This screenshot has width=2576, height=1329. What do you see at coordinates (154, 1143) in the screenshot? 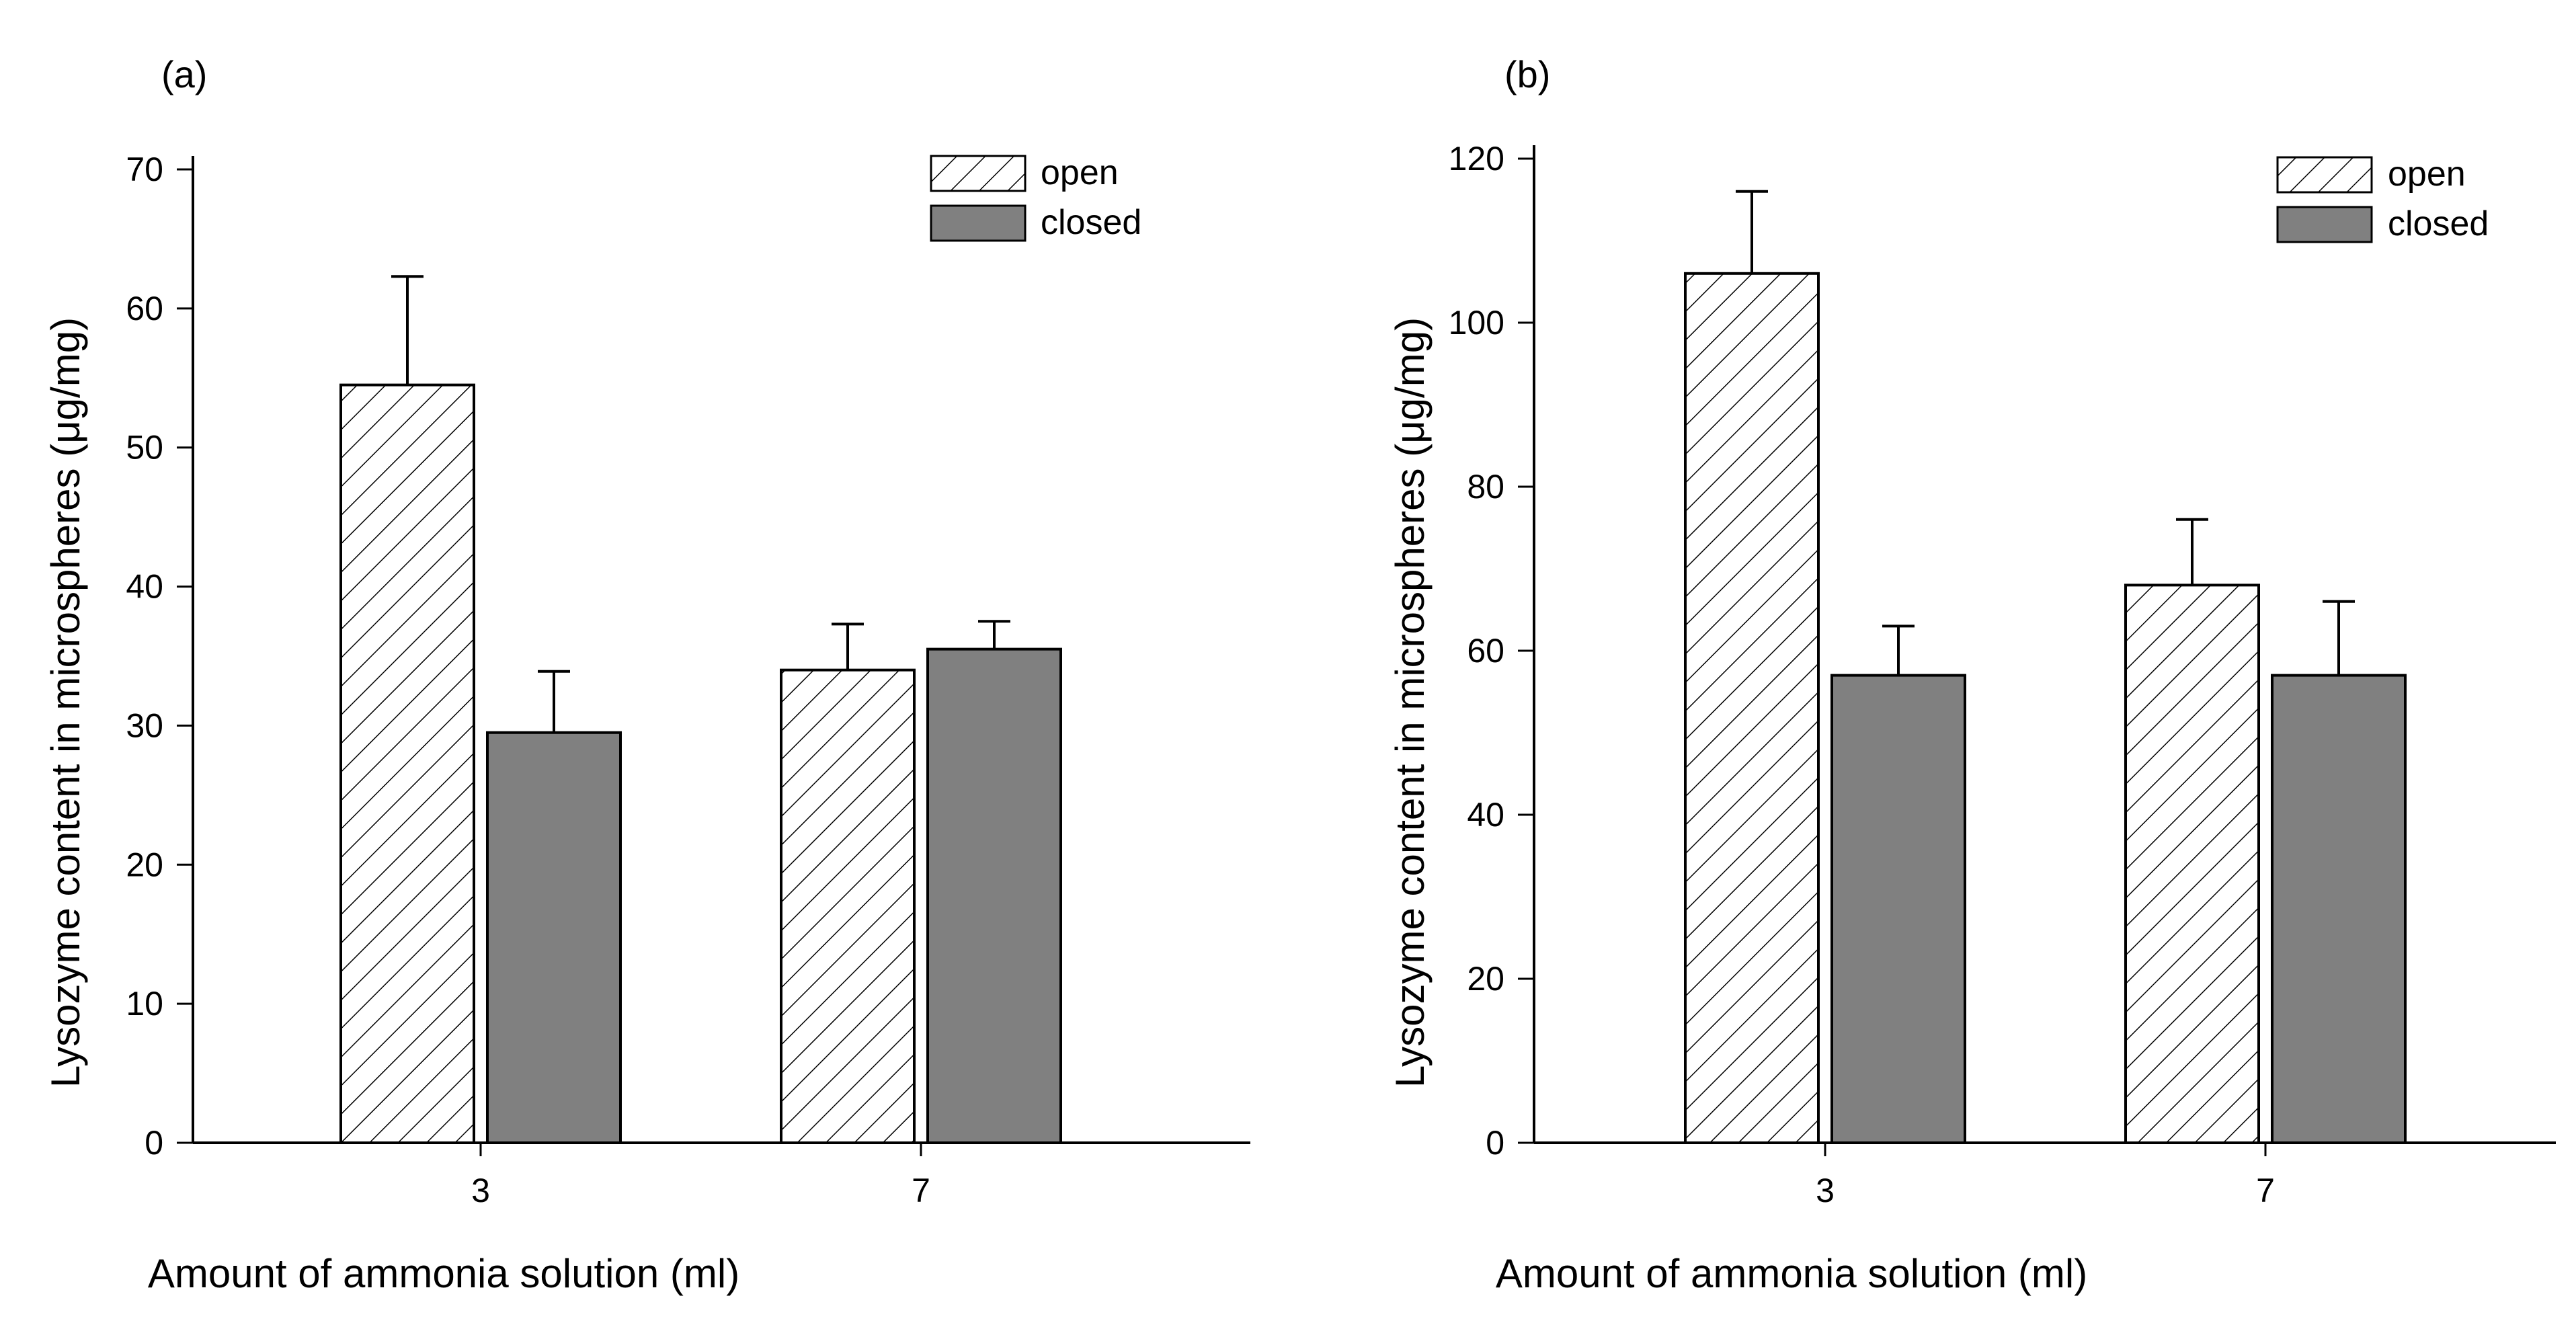
I see `panel-a-y-tick-label: 0` at bounding box center [154, 1143].